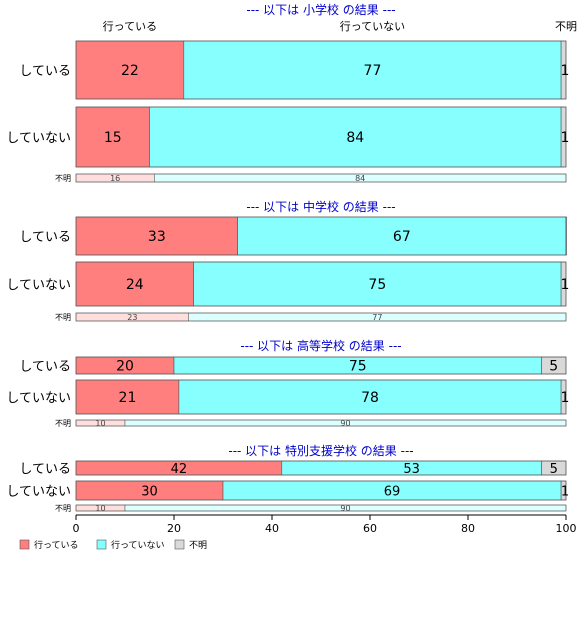  Describe the element at coordinates (468, 528) in the screenshot. I see `x-tick-label: 80` at that location.